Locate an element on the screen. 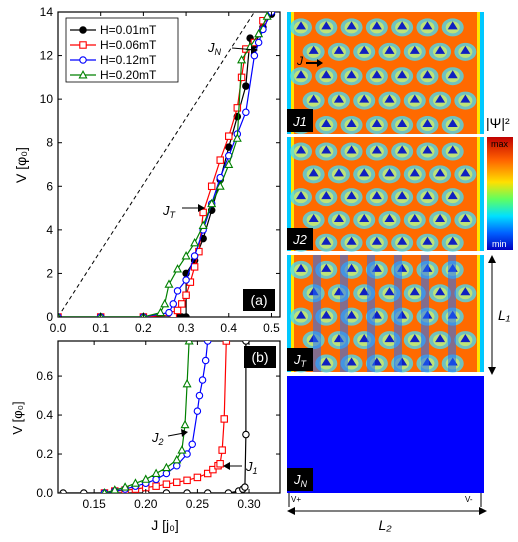 This screenshot has width=518, height=542. annotation-j2-arrowhead is located at coordinates (184, 433).